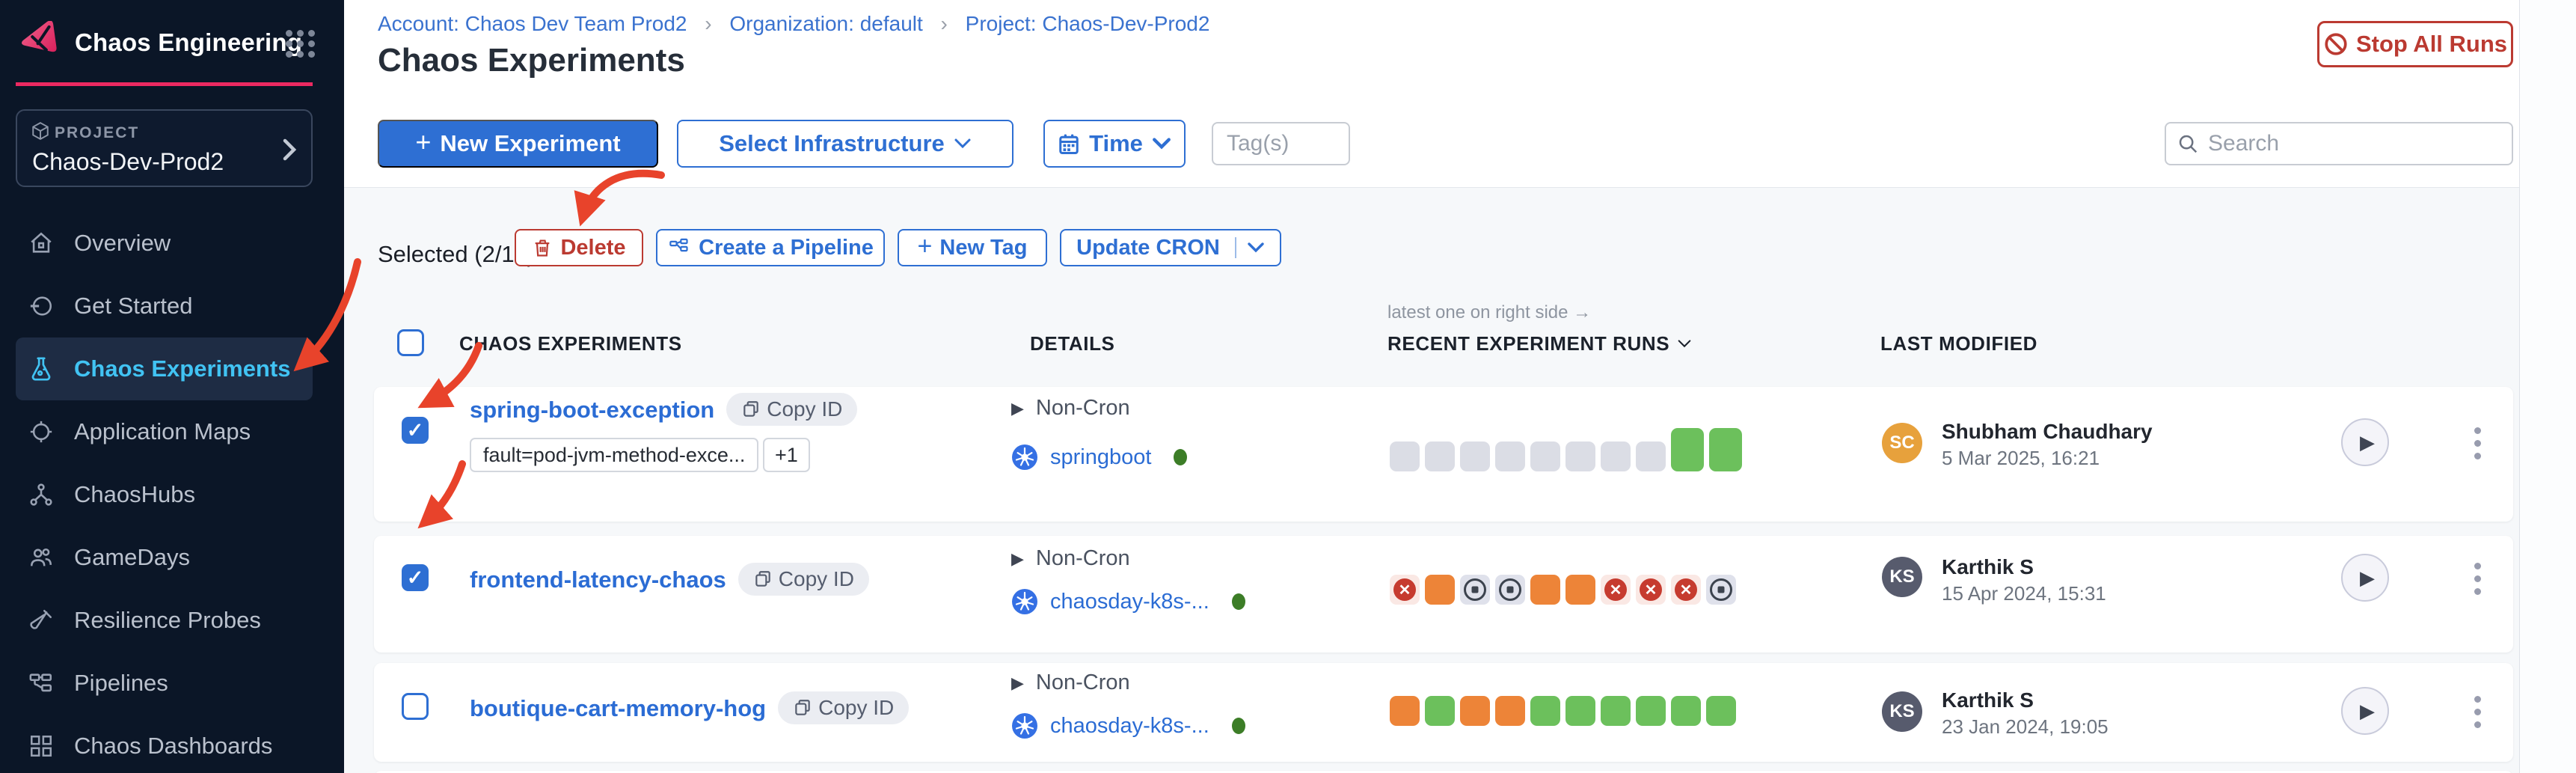 Image resolution: width=2576 pixels, height=773 pixels. I want to click on pipeline-icon, so click(41, 683).